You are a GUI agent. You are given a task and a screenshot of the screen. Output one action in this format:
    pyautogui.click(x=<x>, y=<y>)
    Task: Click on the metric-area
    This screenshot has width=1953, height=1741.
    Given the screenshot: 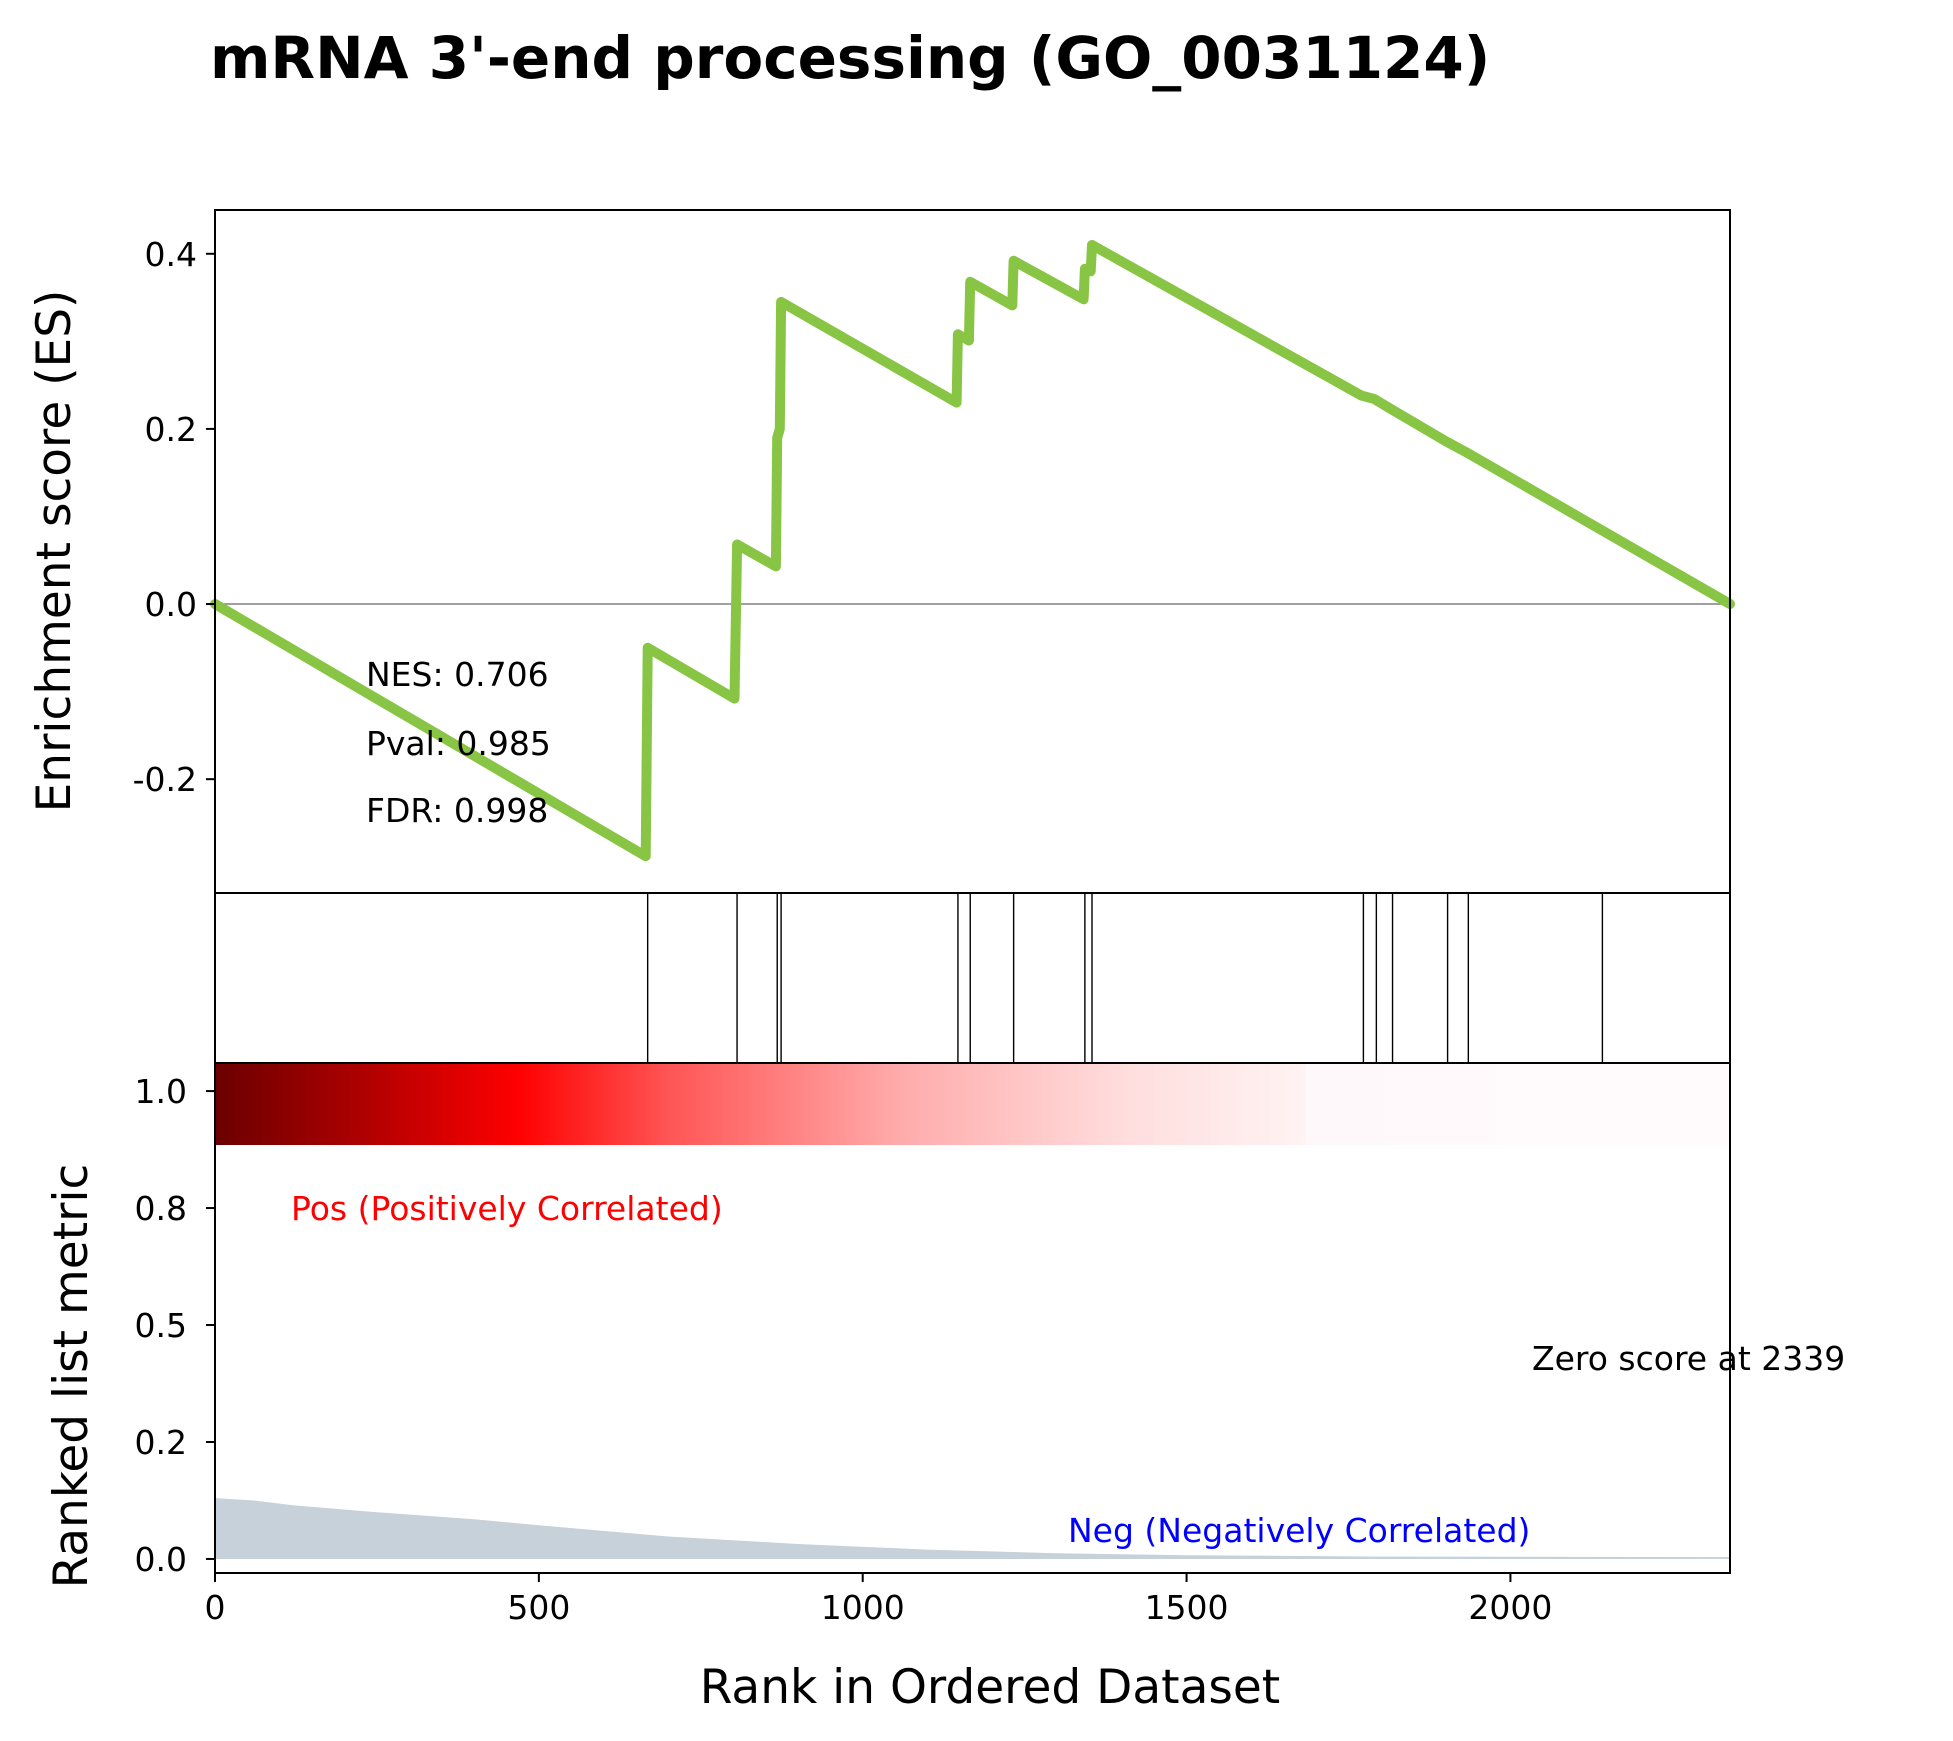 What is the action you would take?
    pyautogui.click(x=972, y=1528)
    